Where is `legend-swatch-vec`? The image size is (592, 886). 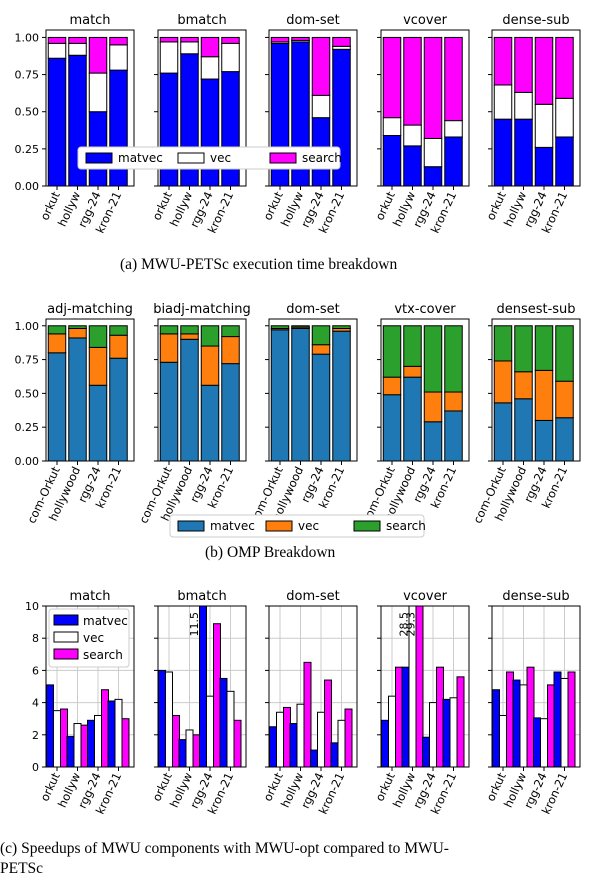
legend-swatch-vec is located at coordinates (66, 637).